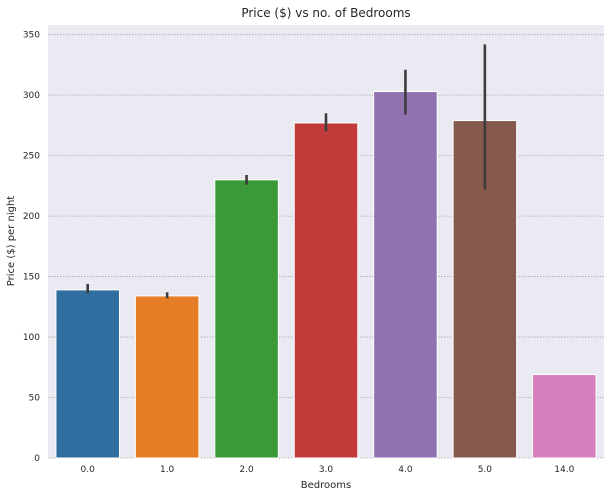 This screenshot has height=496, width=612. Describe the element at coordinates (564, 416) in the screenshot. I see `bar-14.0` at that location.